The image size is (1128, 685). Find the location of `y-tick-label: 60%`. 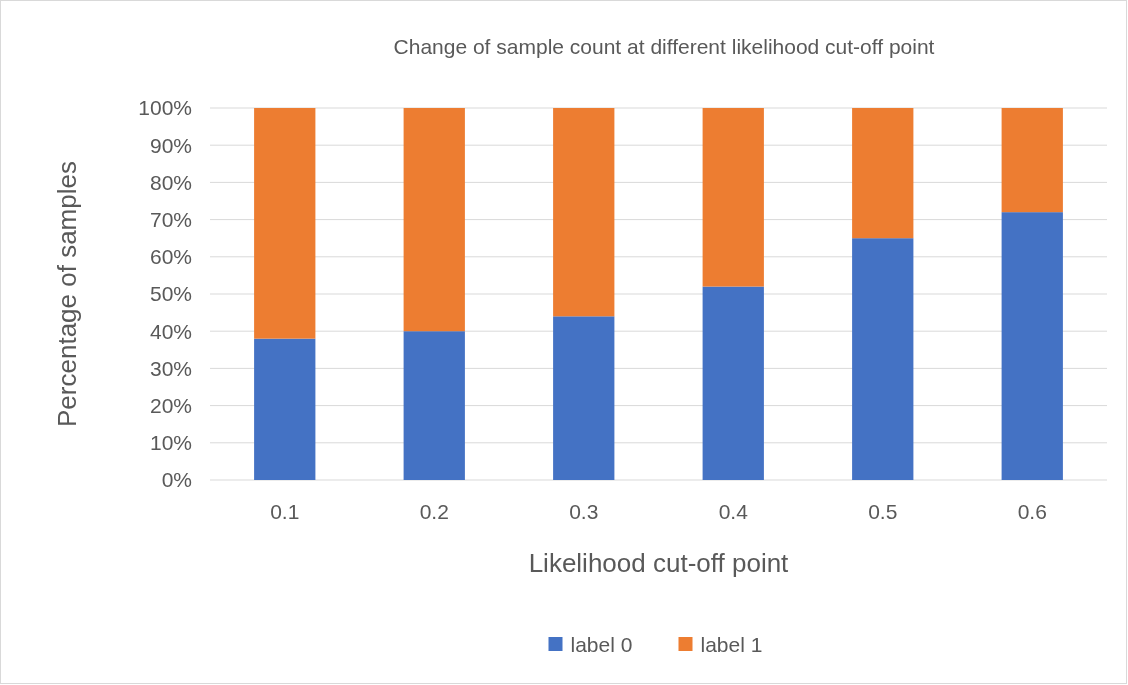

y-tick-label: 60% is located at coordinates (170, 257).